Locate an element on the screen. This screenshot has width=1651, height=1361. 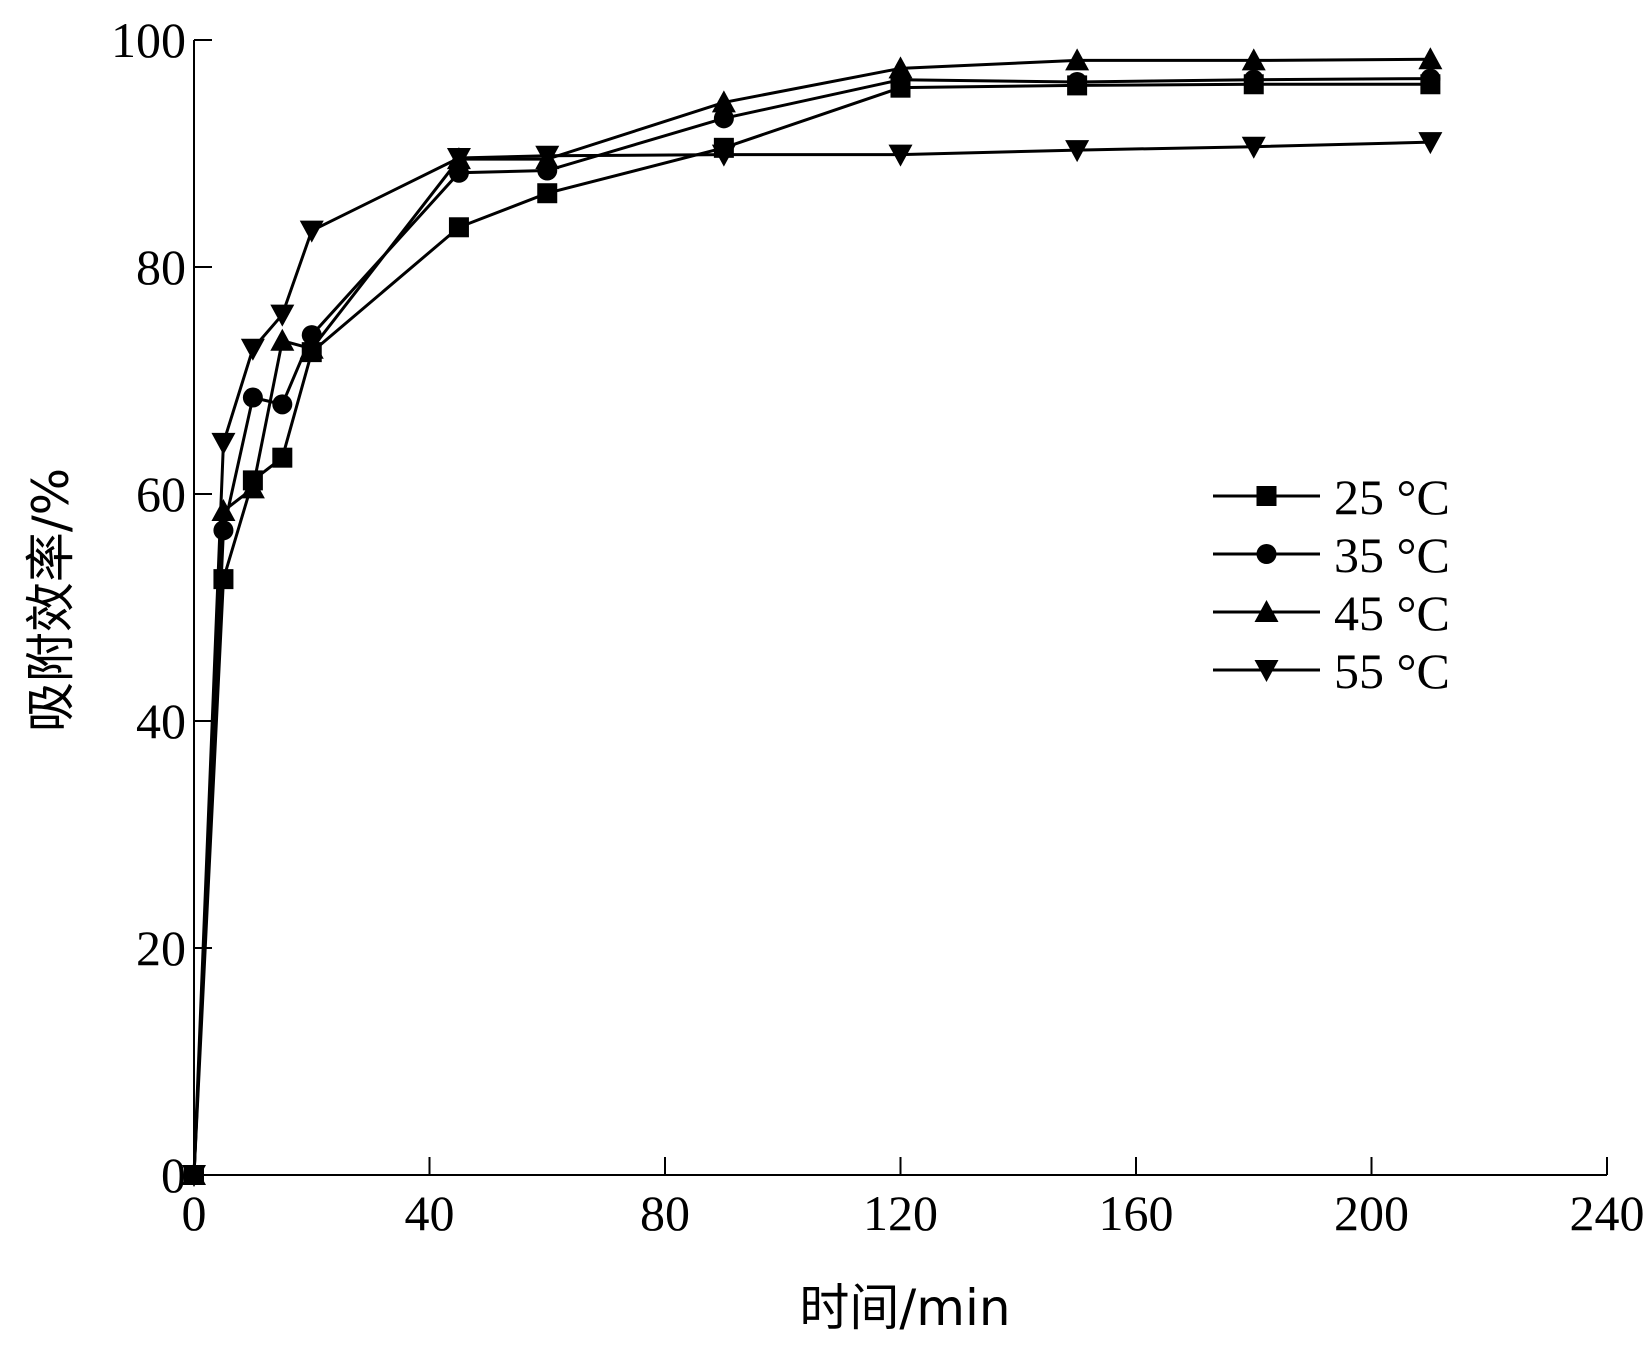
legend-item: 35 °C is located at coordinates (1331, 555).